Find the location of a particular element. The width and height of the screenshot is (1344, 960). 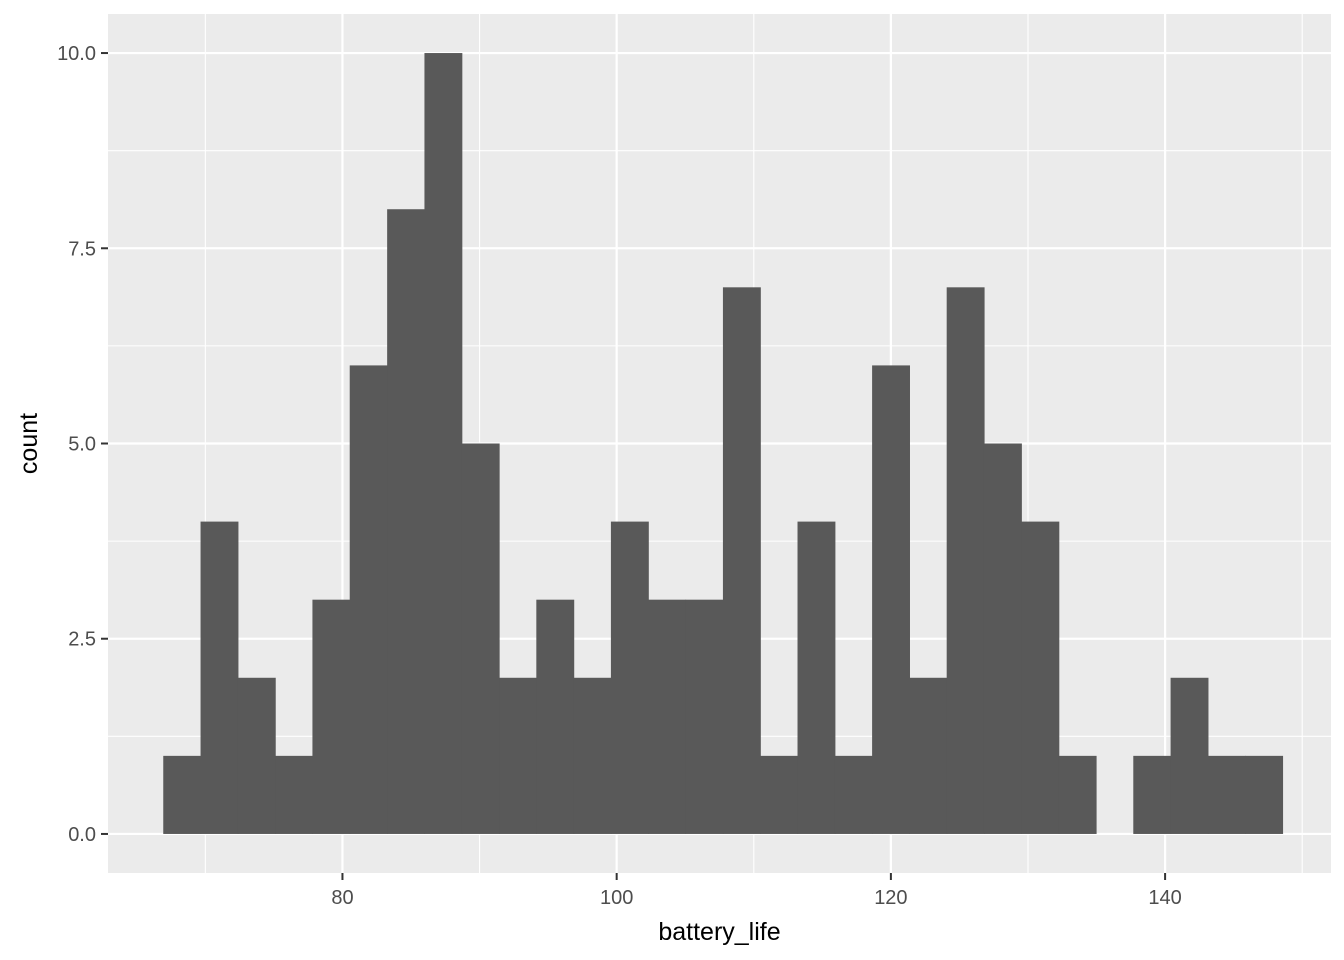

x-tick-label: 80 is located at coordinates (342, 898).